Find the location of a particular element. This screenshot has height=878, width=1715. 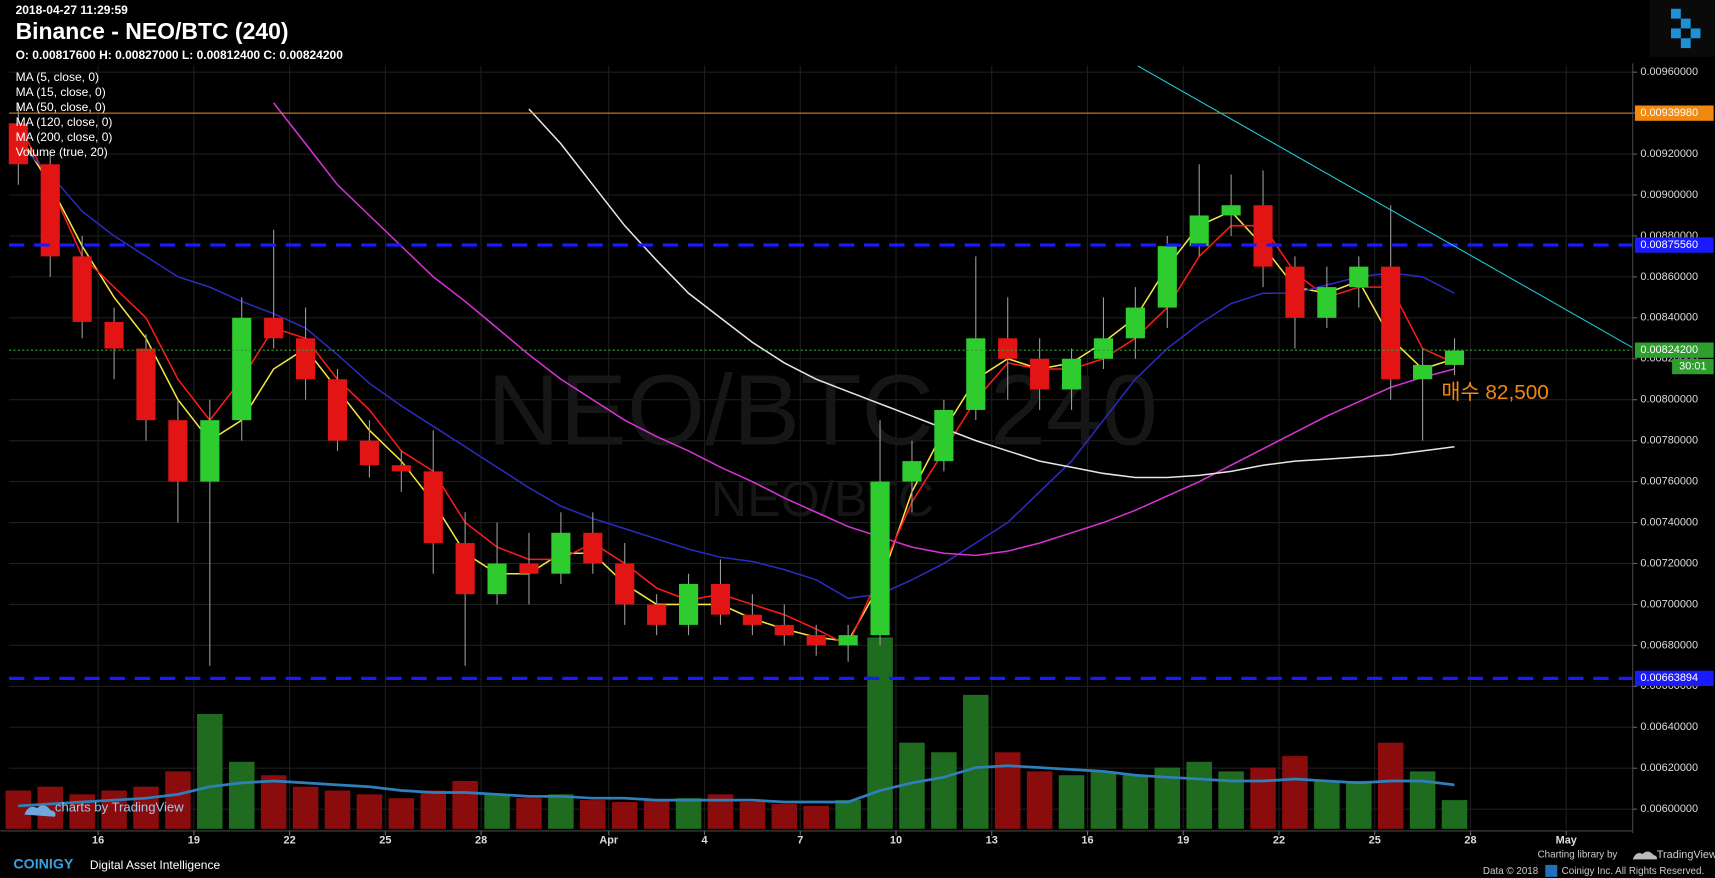

y-tick-label: 0.00720000 is located at coordinates (1669, 563).